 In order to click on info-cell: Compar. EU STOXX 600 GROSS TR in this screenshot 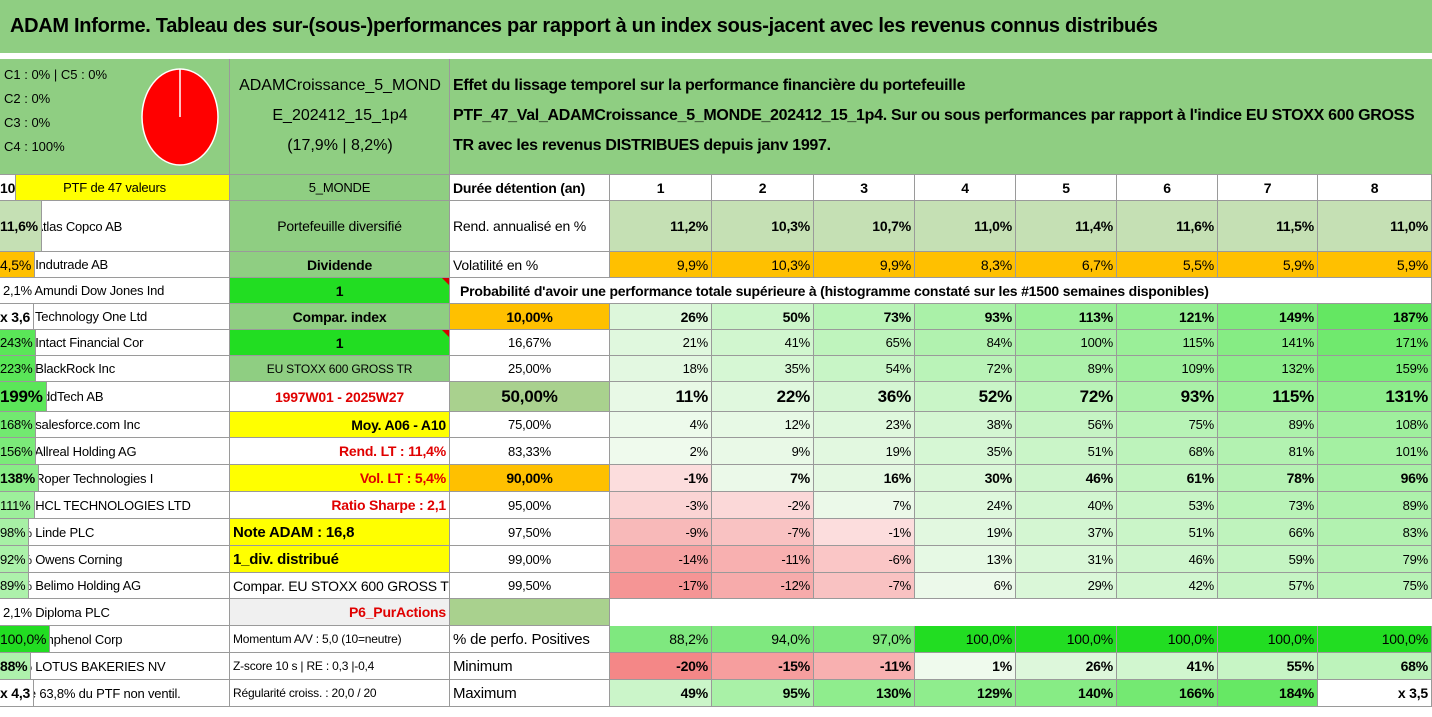, I will do `click(340, 586)`.